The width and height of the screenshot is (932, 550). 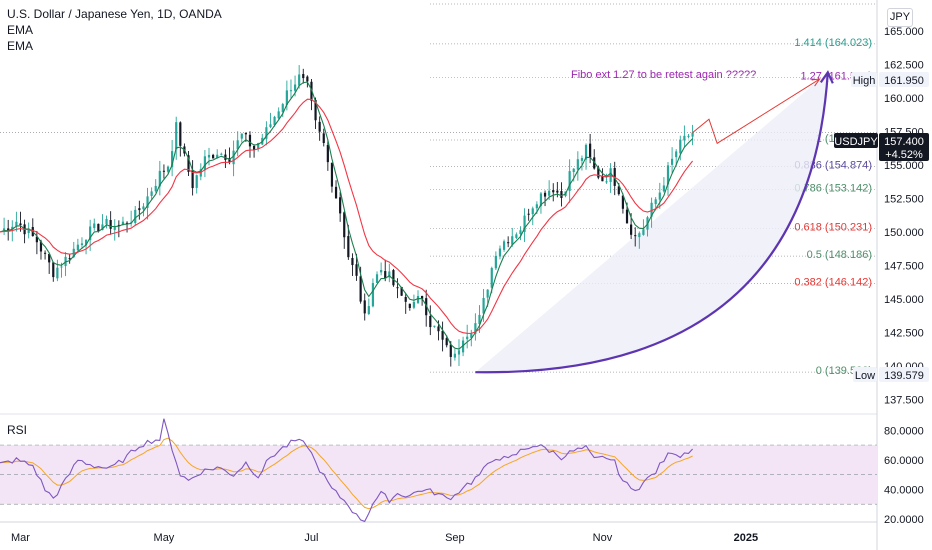 What do you see at coordinates (746, 538) in the screenshot?
I see `time-tick-label: 2025` at bounding box center [746, 538].